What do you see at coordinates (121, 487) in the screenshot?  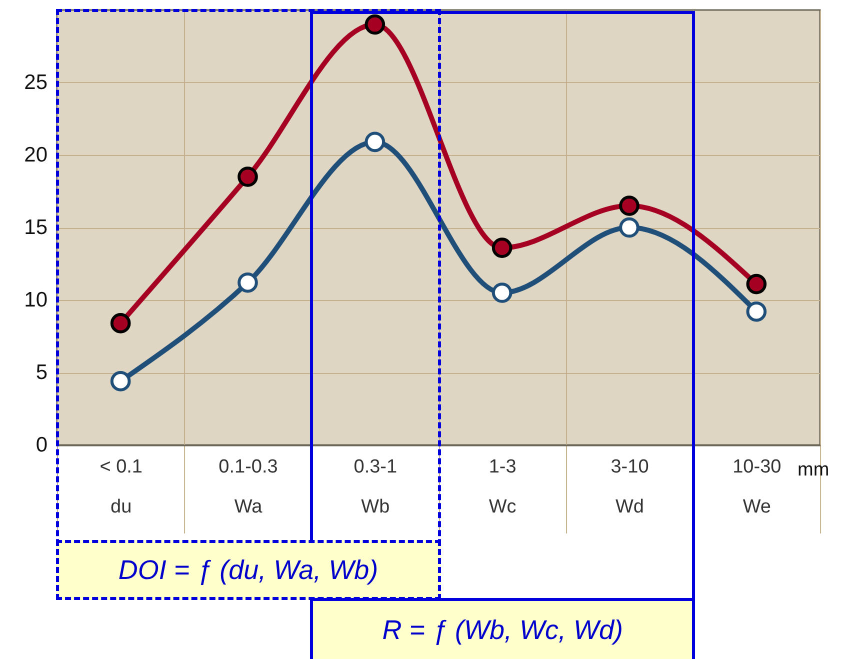 I see `x-tick-label: < 0.1 du` at bounding box center [121, 487].